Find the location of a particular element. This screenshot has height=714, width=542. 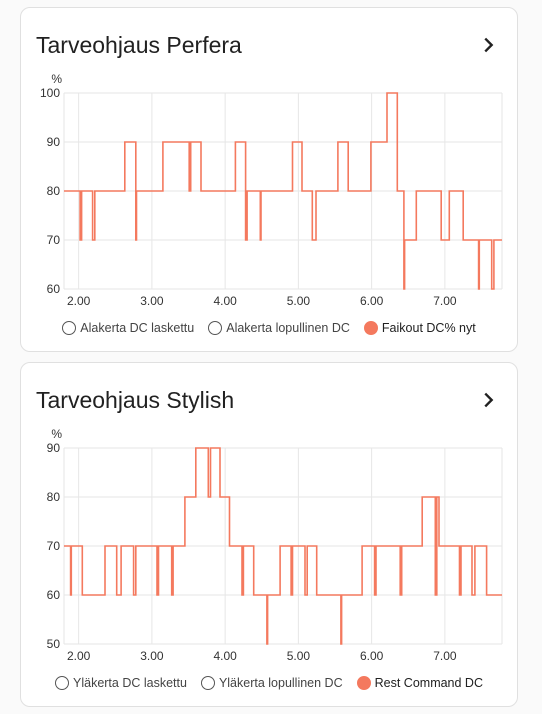

legend-label: Faikout DC% nyt is located at coordinates (428, 328).